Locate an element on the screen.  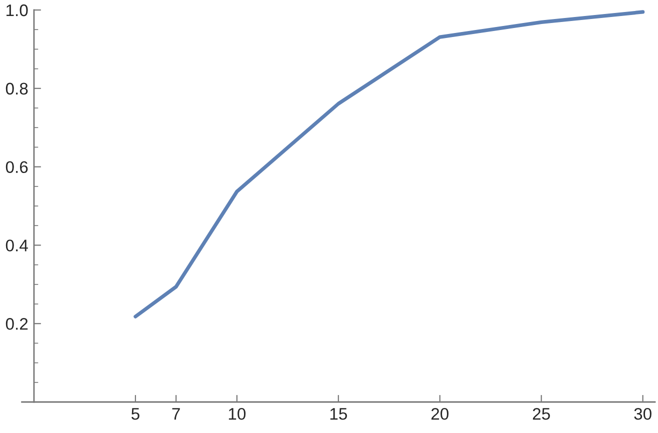
y-tick-label: 0.4 is located at coordinates (17, 246).